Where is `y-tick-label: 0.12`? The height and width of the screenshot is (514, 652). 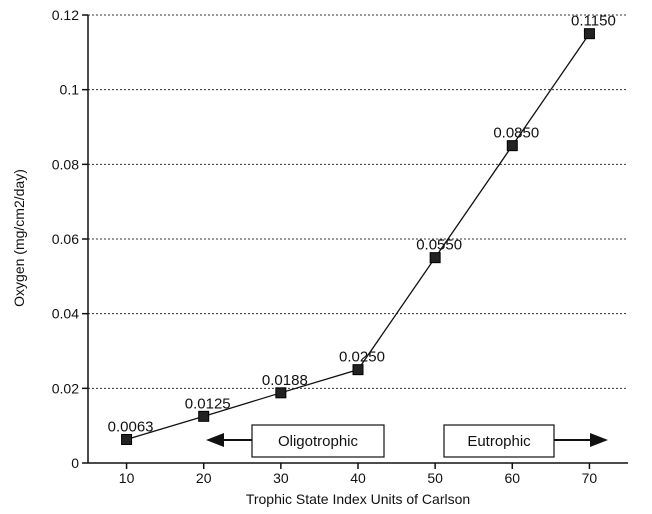
y-tick-label: 0.12 is located at coordinates (65, 15).